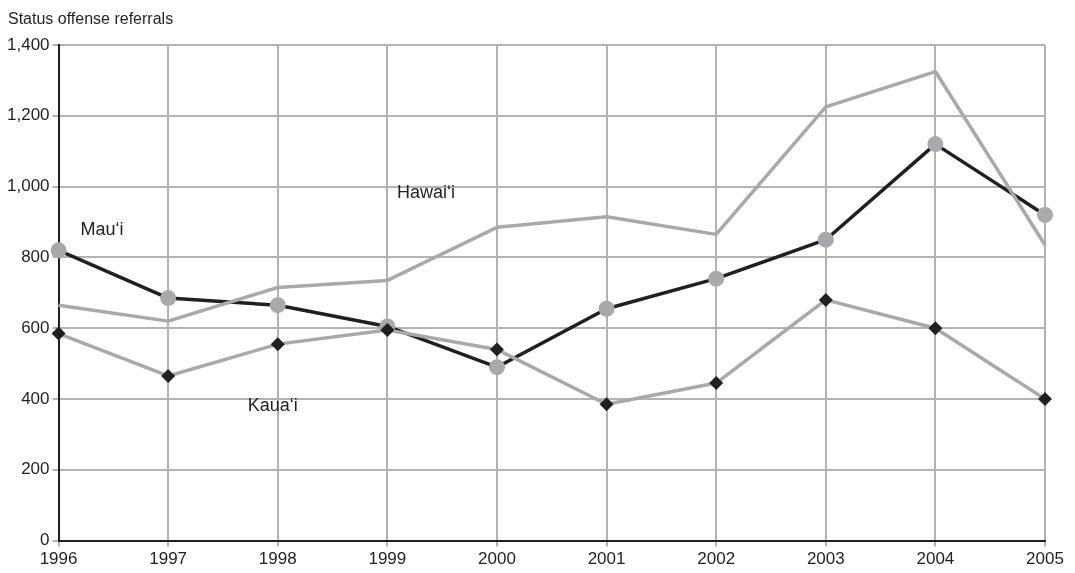  Describe the element at coordinates (45, 540) in the screenshot. I see `y-tick-label: 0` at that location.